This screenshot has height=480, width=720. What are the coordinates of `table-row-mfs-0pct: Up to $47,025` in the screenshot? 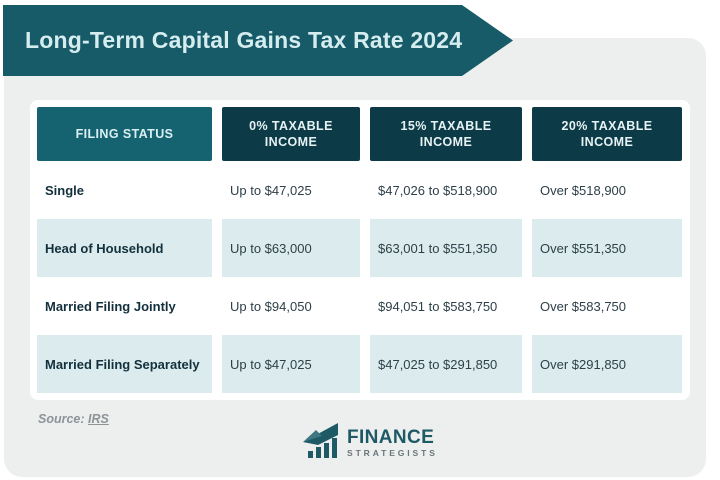 It's located at (291, 364).